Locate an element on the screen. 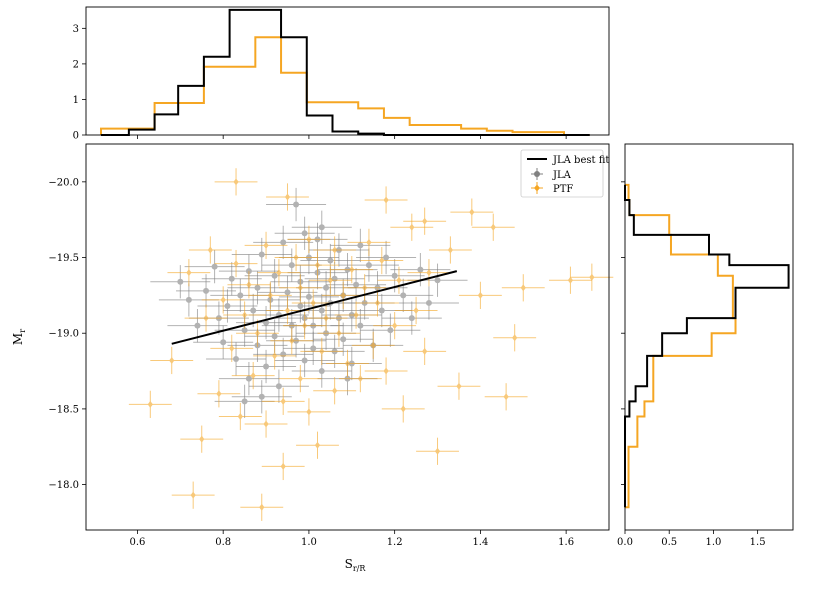 The width and height of the screenshot is (817, 591). legend: JLA best fit JLA PTF is located at coordinates (564, 173).